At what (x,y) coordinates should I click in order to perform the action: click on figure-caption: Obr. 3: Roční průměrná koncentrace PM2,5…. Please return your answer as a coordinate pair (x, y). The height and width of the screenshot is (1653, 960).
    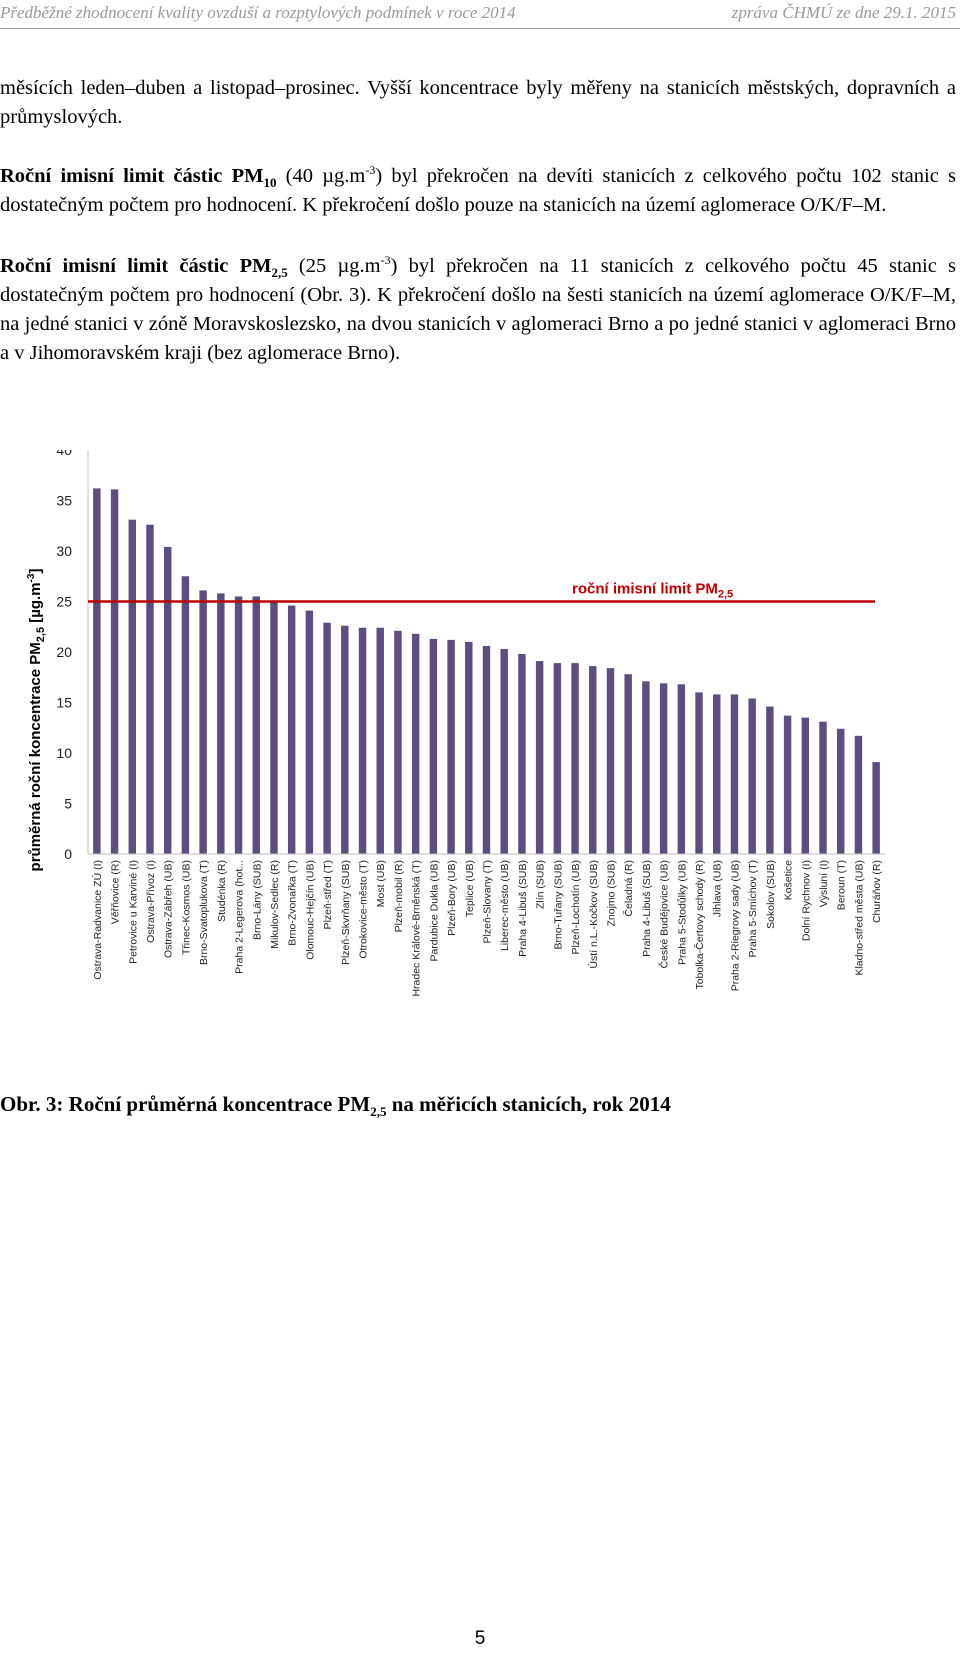
    Looking at the image, I should click on (335, 1106).